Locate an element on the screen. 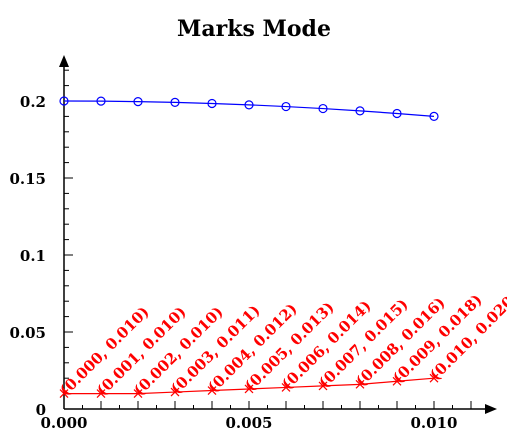 The height and width of the screenshot is (437, 507). y-tick-label: 0 is located at coordinates (41, 410).